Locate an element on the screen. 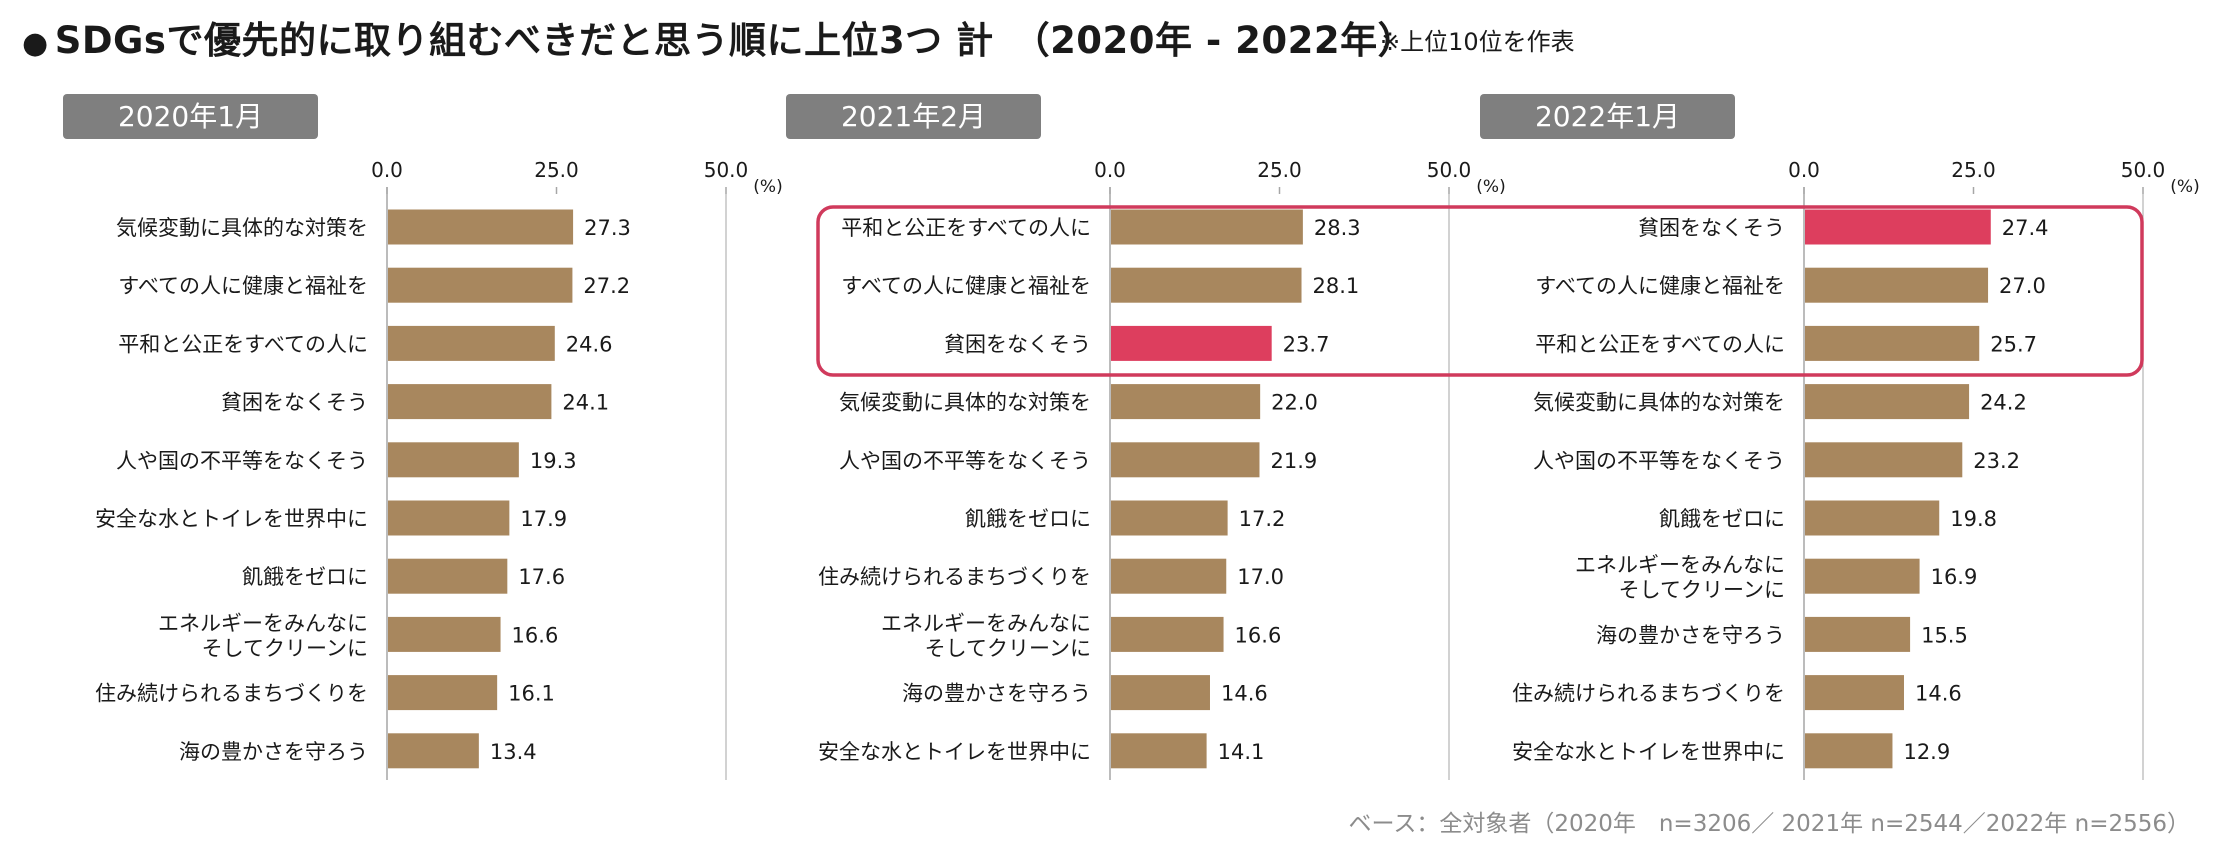 This screenshot has height=845, width=2228. table-note: ※上位10位を作表 is located at coordinates (1477, 42).